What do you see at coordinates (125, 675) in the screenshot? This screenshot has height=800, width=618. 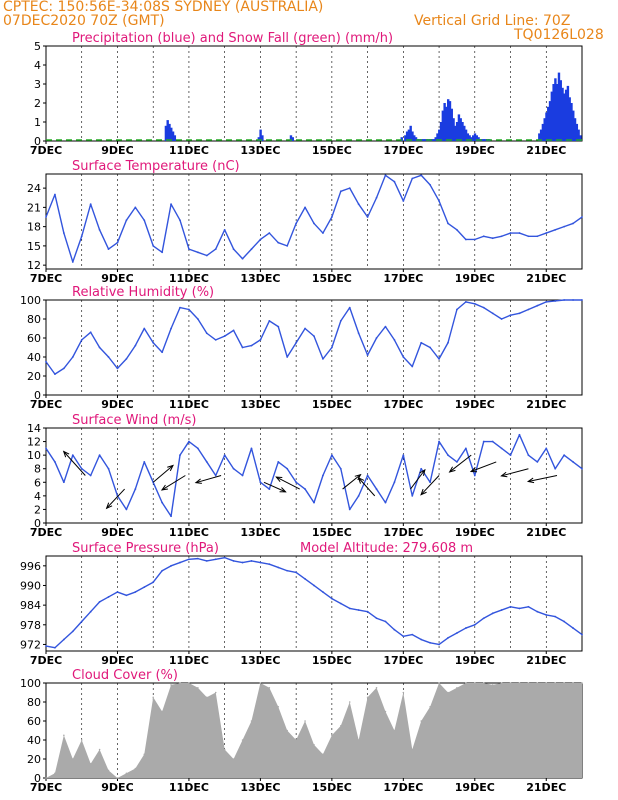 I see `panel-title: Cloud Cover (%)` at bounding box center [125, 675].